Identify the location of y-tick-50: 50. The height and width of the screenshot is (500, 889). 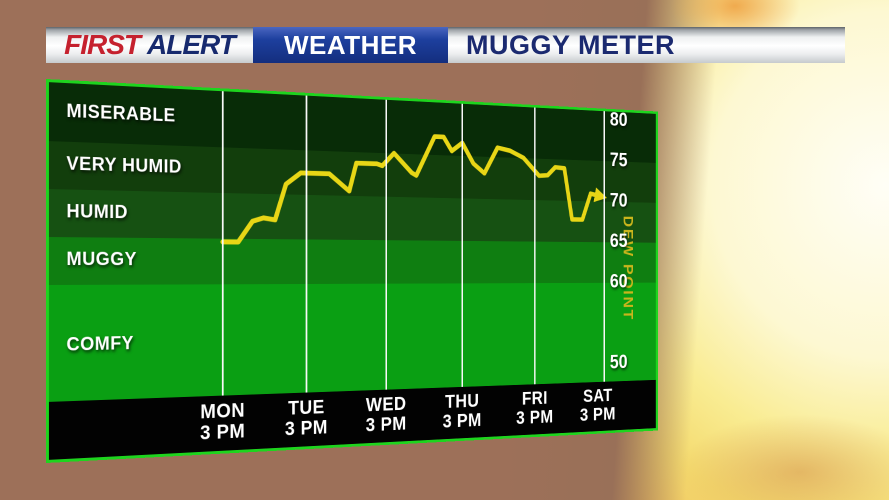
(618, 361).